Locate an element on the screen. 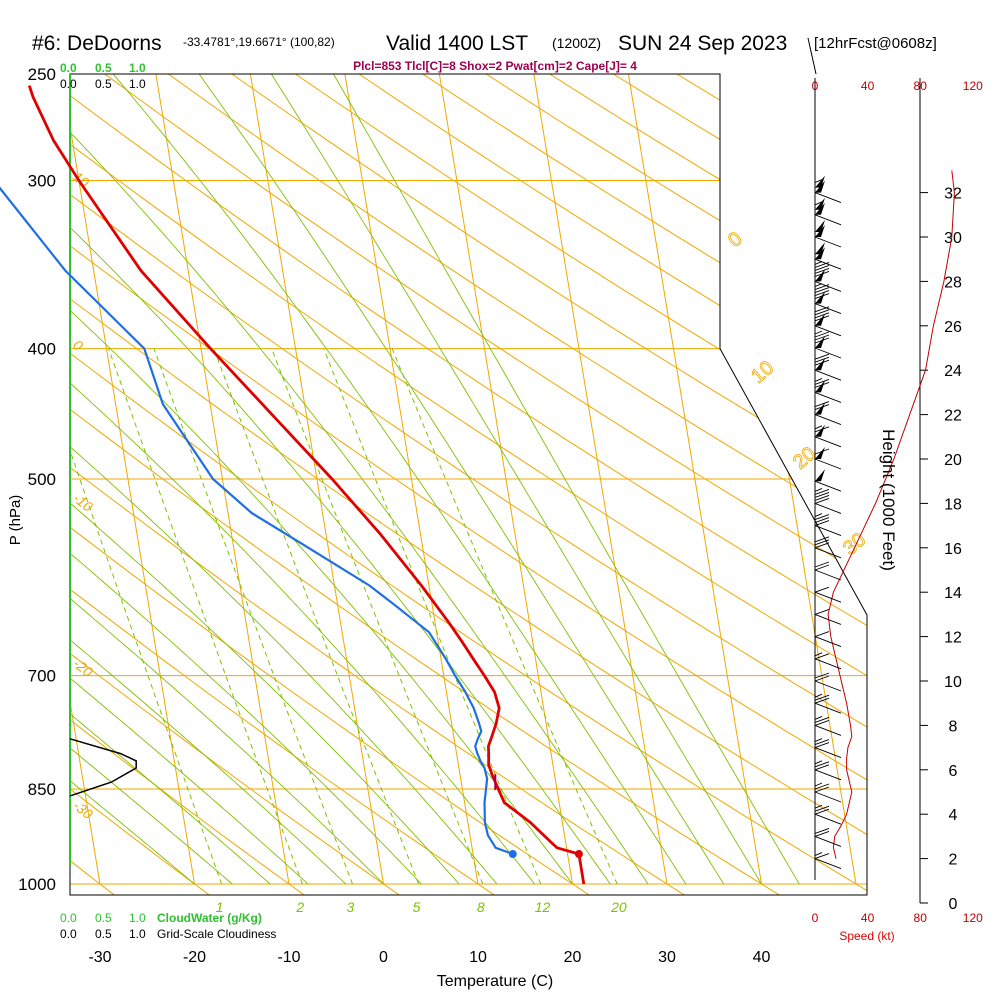  moist-adiabat is located at coordinates (151, 479).